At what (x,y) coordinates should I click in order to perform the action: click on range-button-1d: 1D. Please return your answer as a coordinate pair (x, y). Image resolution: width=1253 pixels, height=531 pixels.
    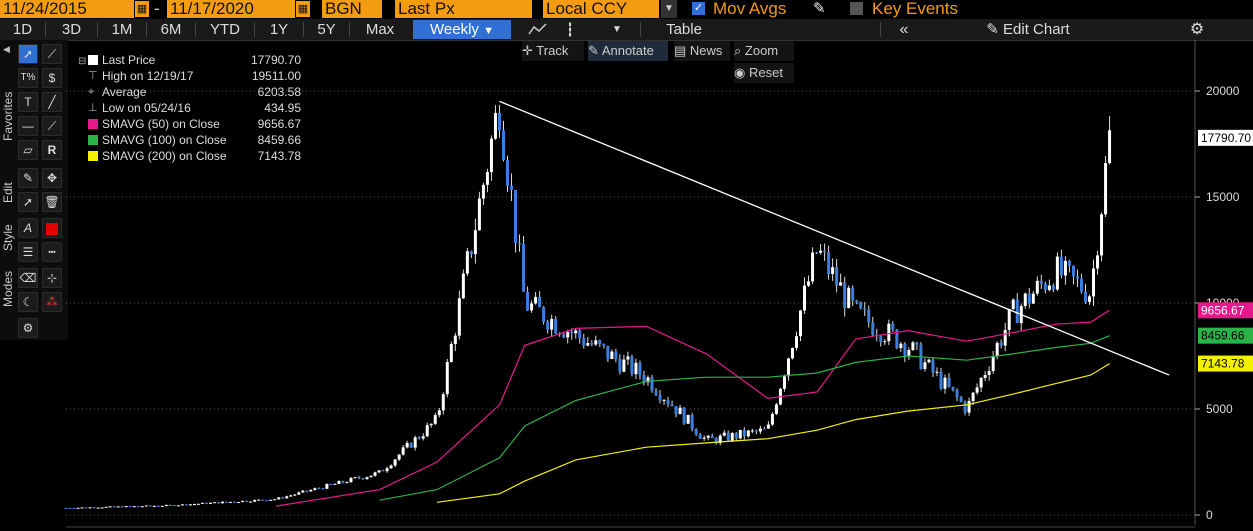
    Looking at the image, I should click on (22, 29).